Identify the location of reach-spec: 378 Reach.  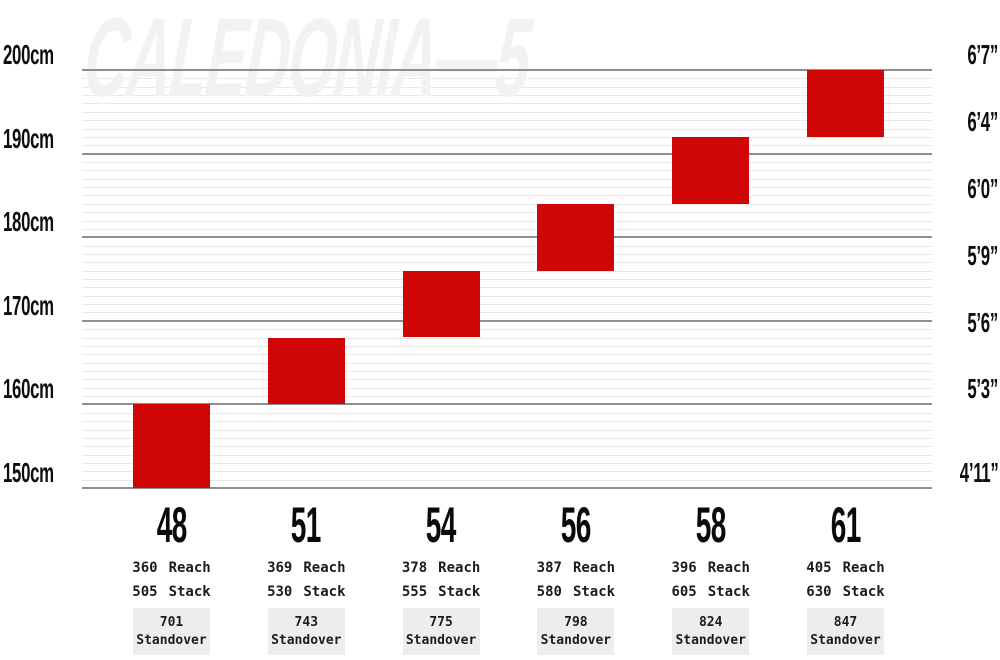
(441, 568).